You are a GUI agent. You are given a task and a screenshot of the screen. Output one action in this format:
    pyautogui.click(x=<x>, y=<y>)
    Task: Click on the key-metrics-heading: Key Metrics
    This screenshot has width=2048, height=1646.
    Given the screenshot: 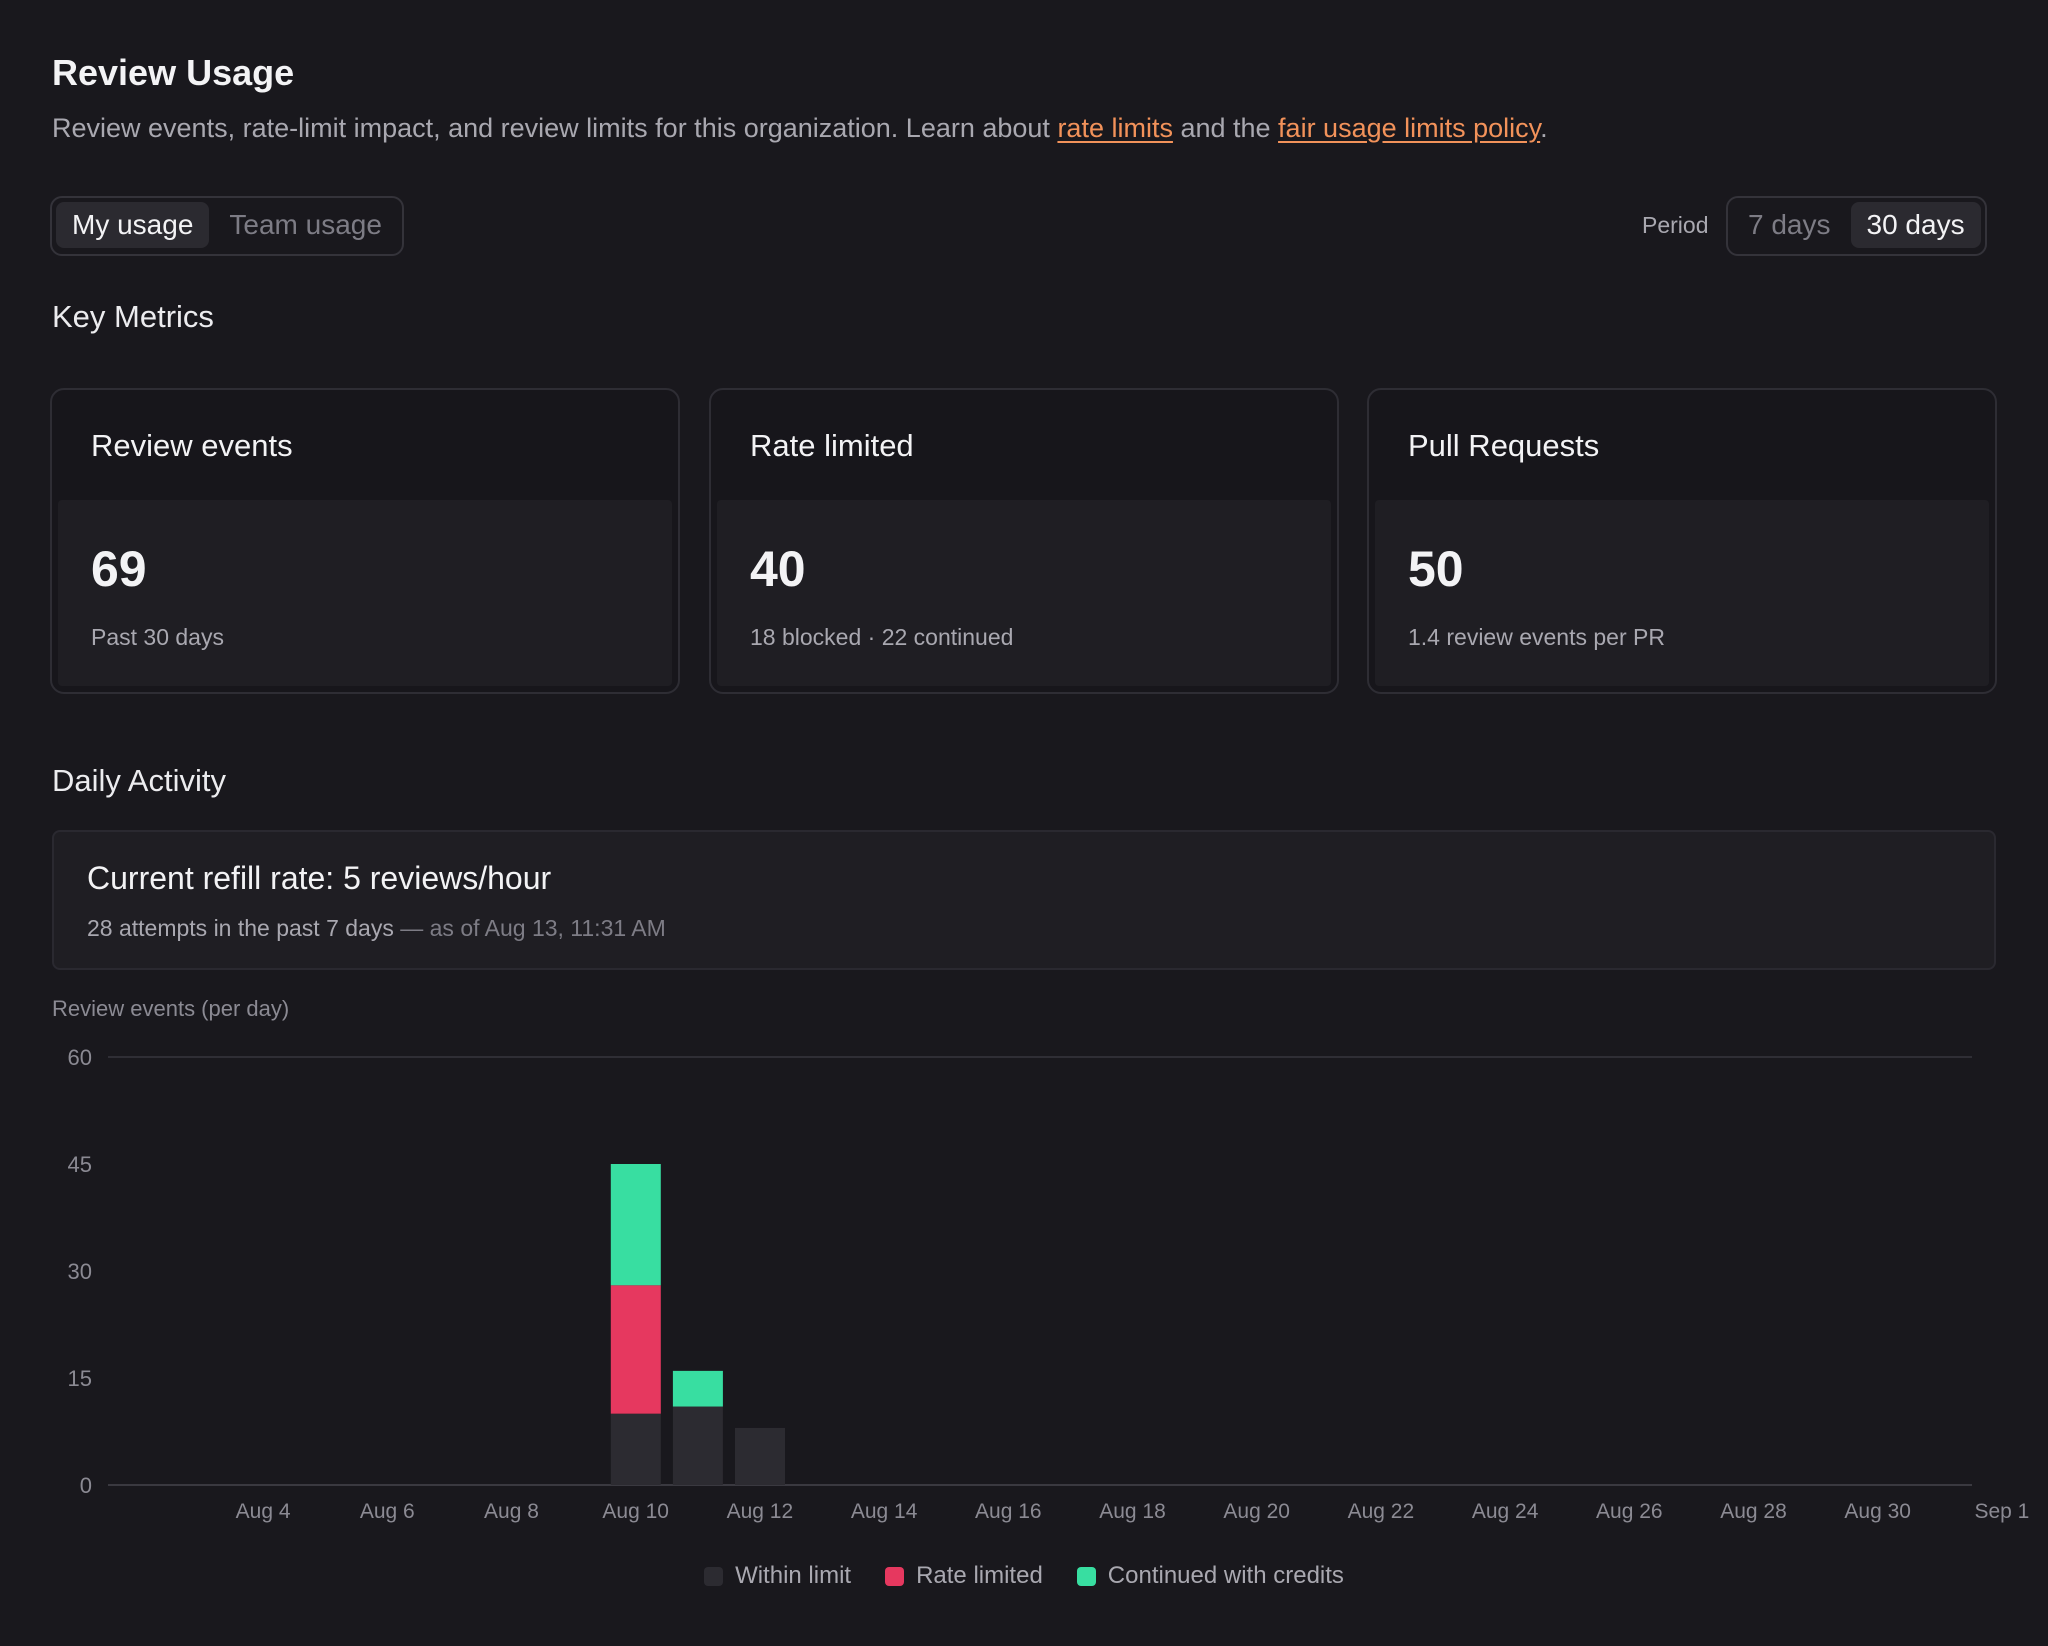 What is the action you would take?
    pyautogui.click(x=133, y=316)
    